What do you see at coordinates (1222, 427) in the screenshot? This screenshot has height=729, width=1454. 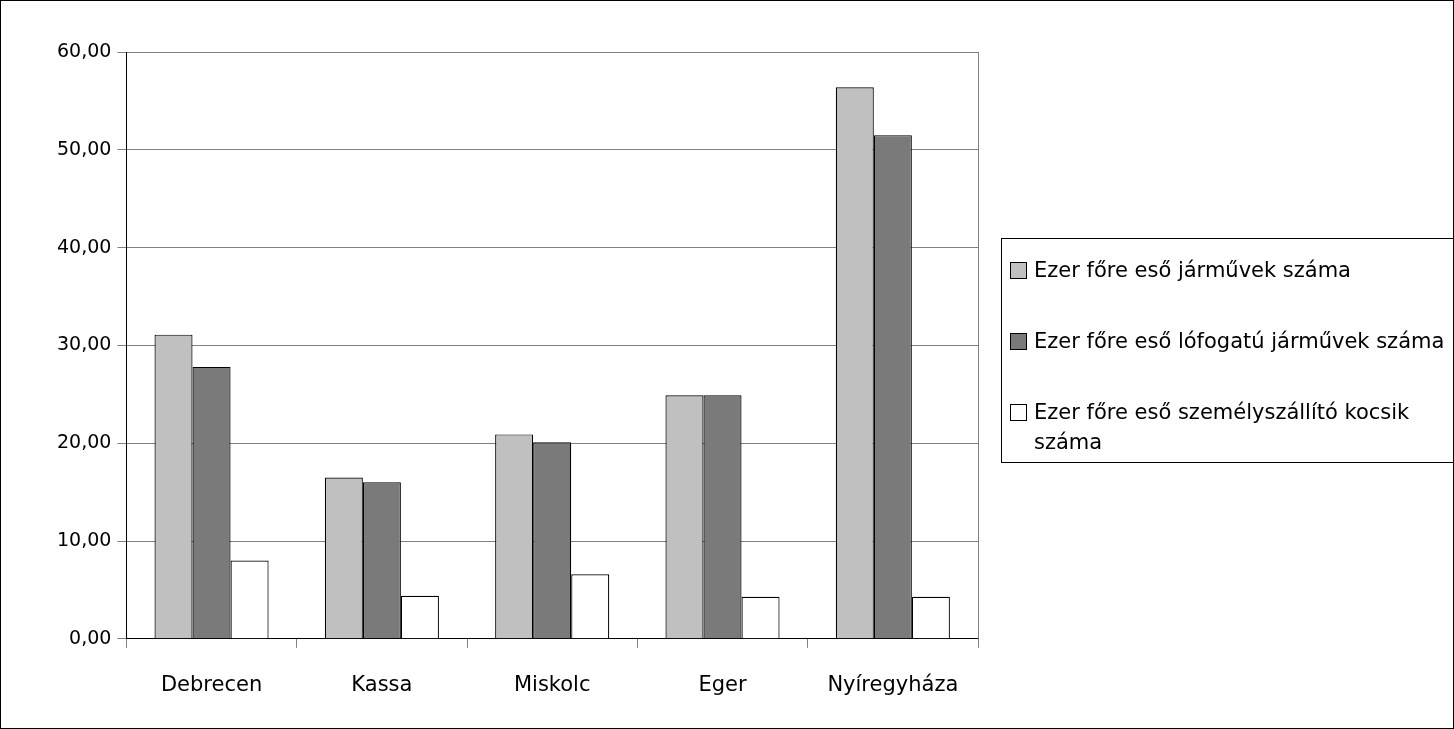 I see `text: Ezer főre eső személyszállító kocsik száma` at bounding box center [1222, 427].